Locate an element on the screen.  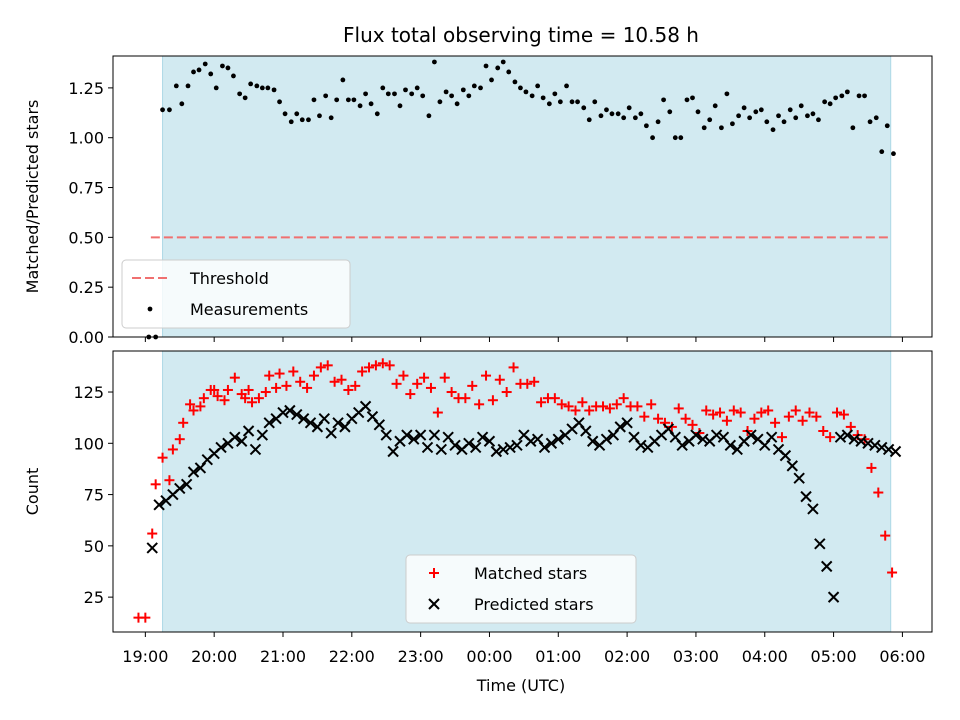
y-tick-label: 50 is located at coordinates (94, 546).